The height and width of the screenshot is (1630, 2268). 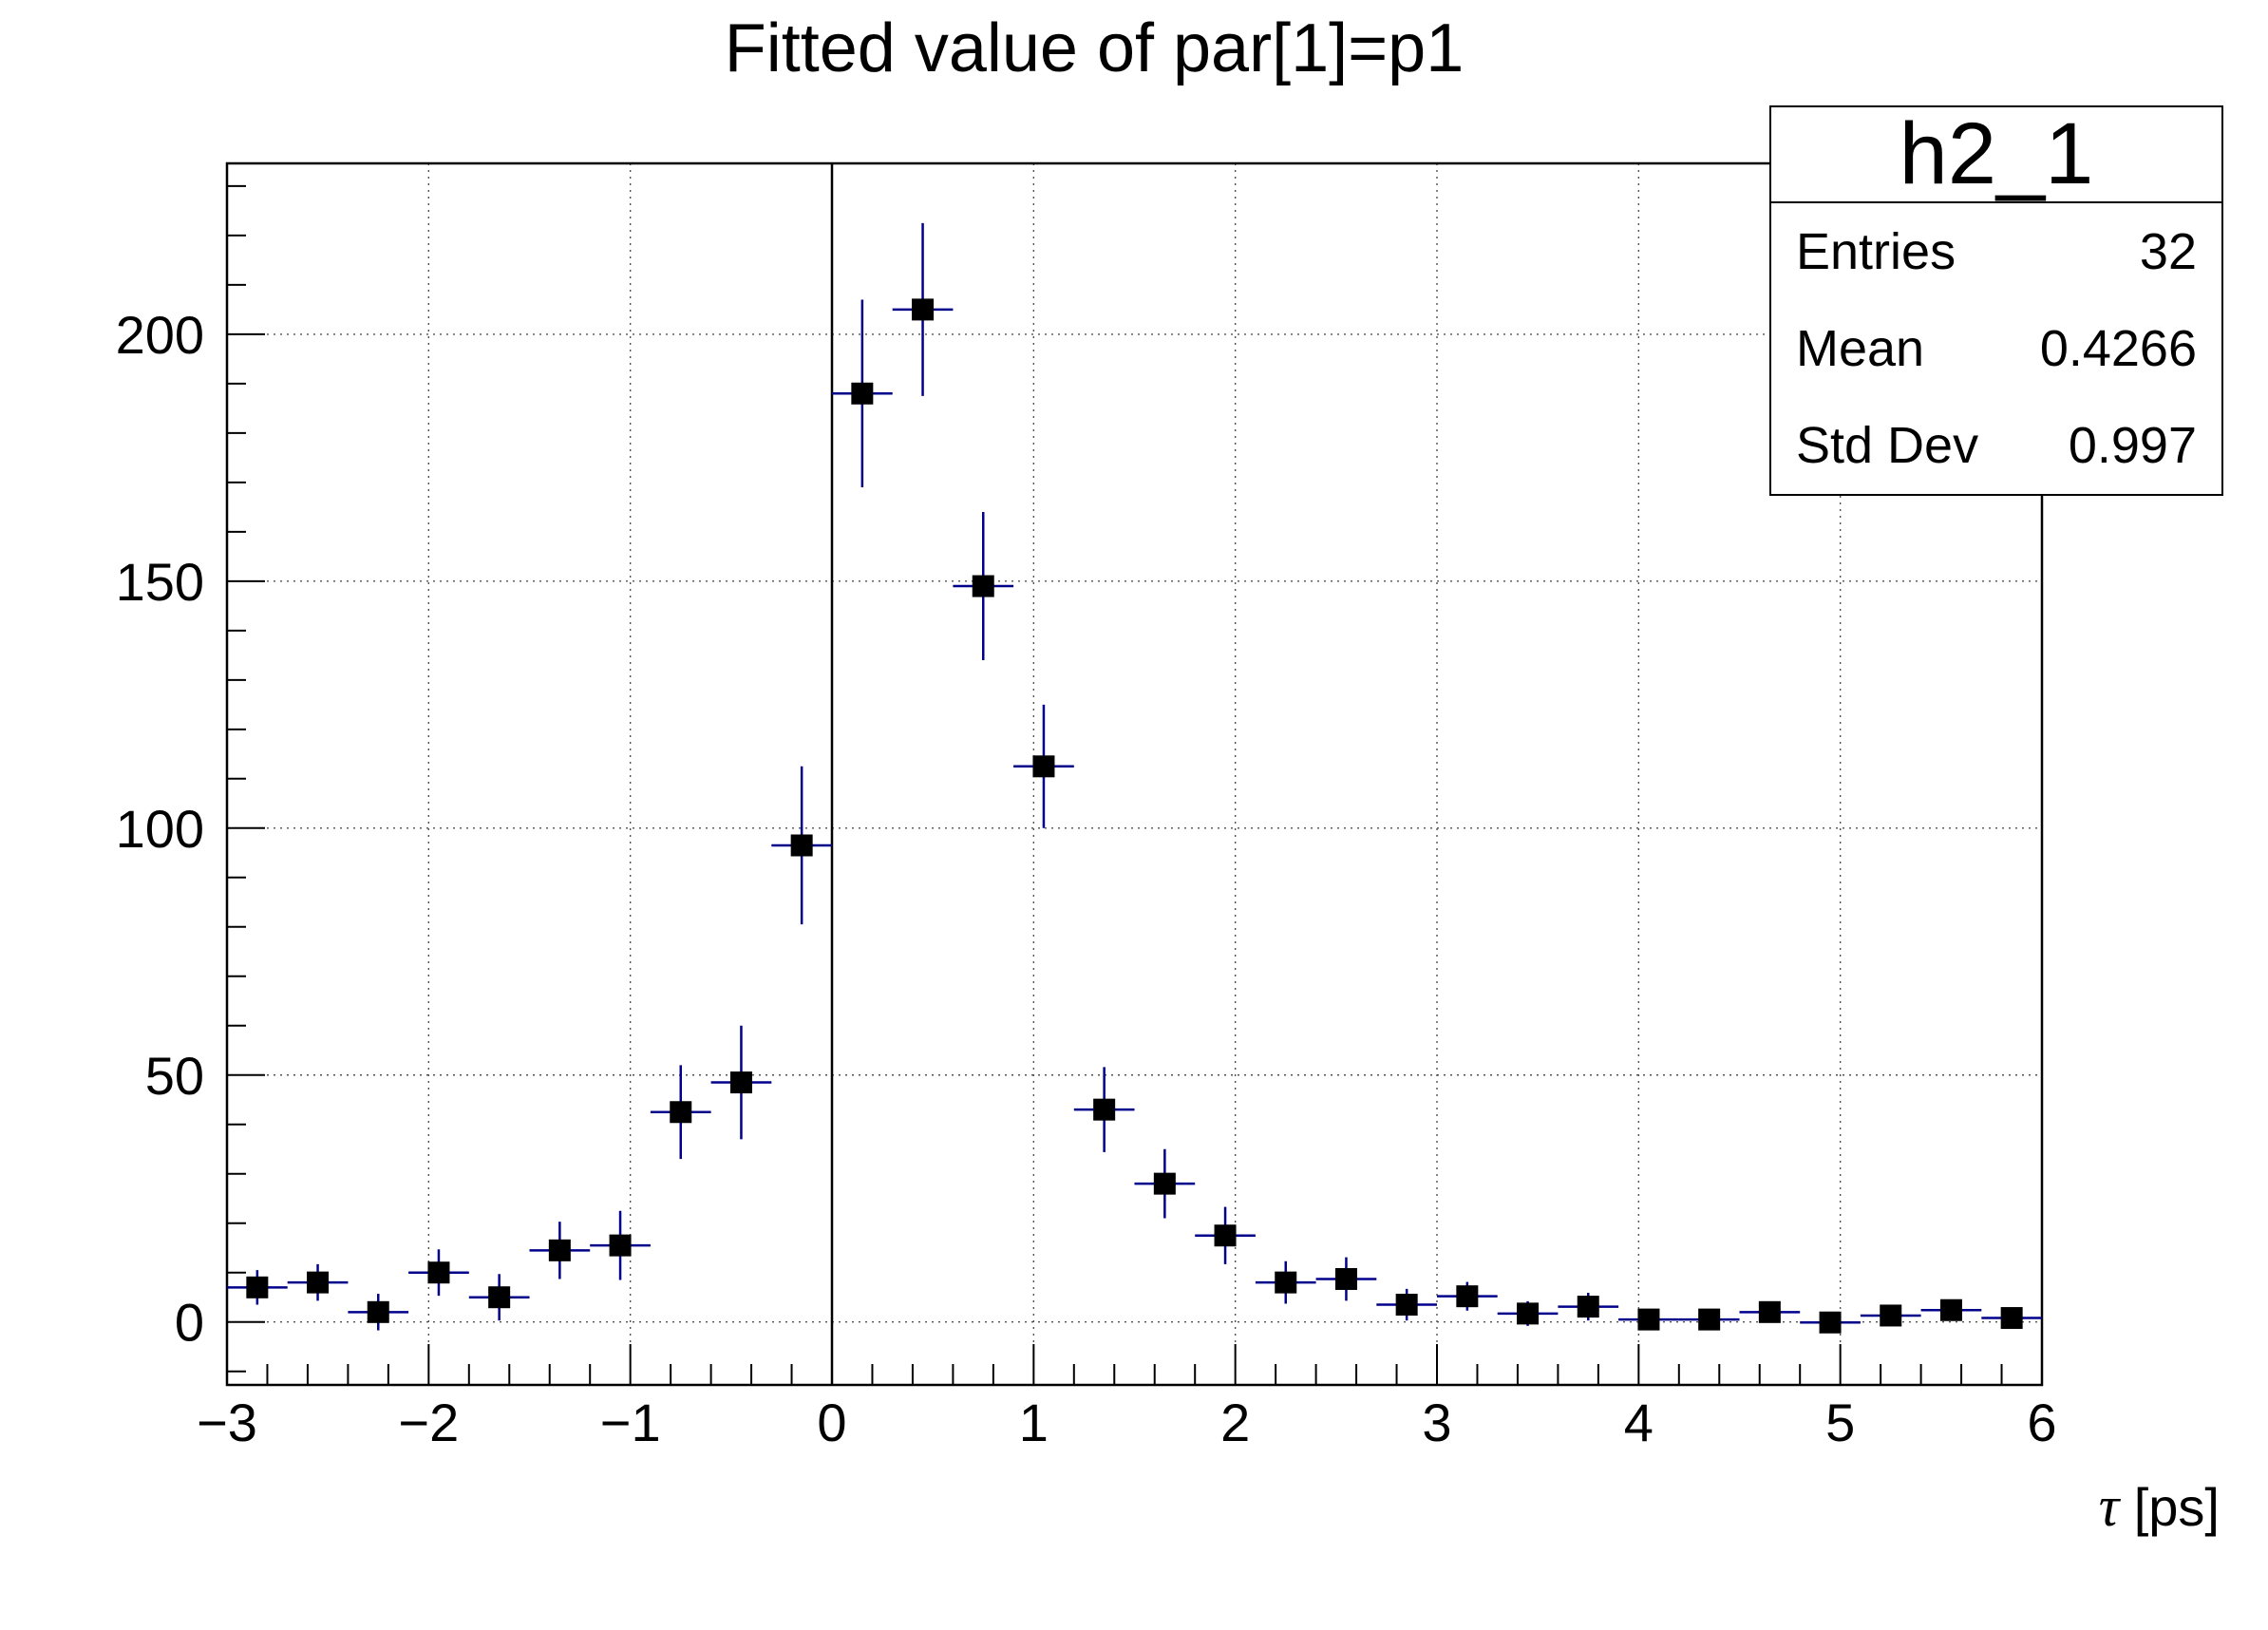 What do you see at coordinates (2168, 251) in the screenshot?
I see `stats-value-entries: 32` at bounding box center [2168, 251].